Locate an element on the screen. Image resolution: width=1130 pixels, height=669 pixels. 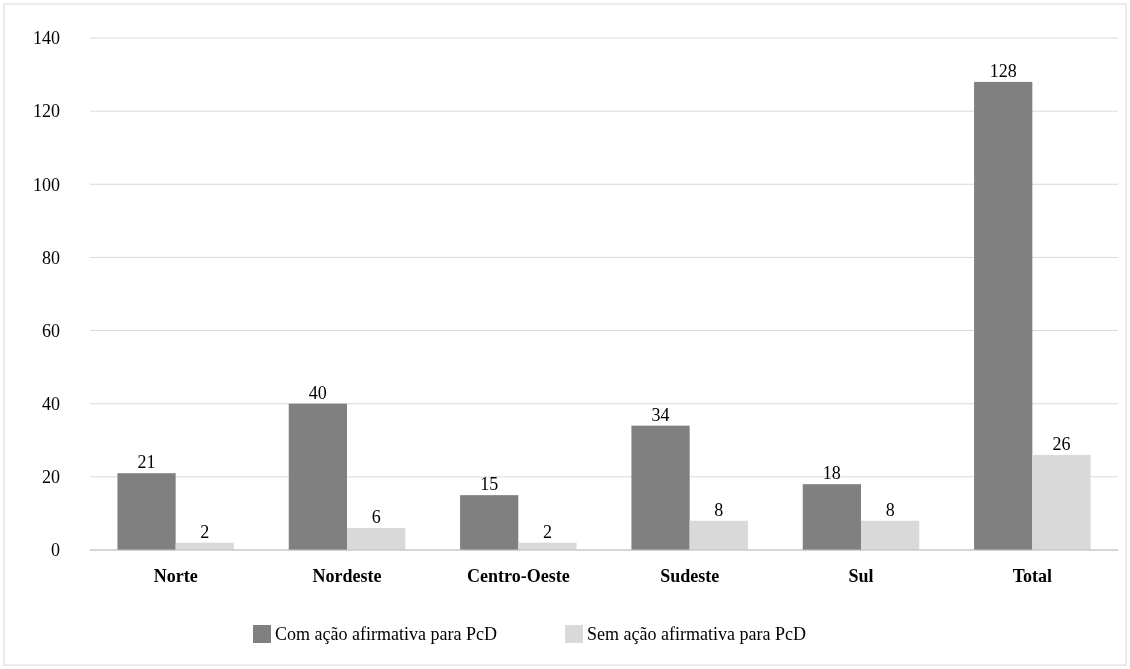
x-tick-label: Centro-Oeste is located at coordinates (518, 576).